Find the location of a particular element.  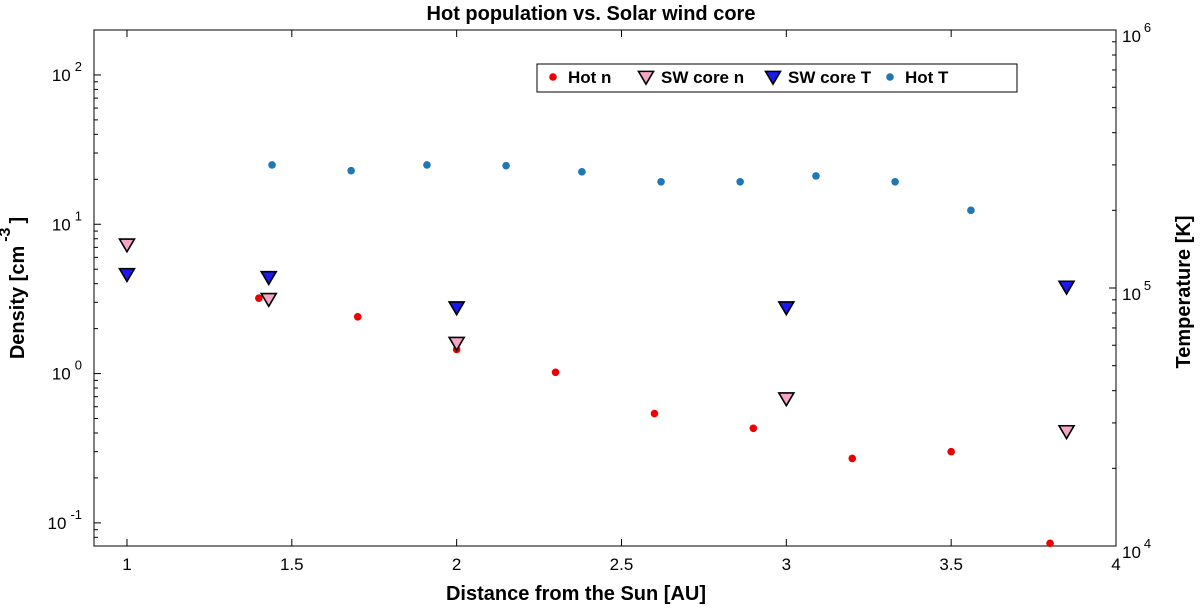

legend: Hot n SW core n SW core T Hot T is located at coordinates (777, 78).